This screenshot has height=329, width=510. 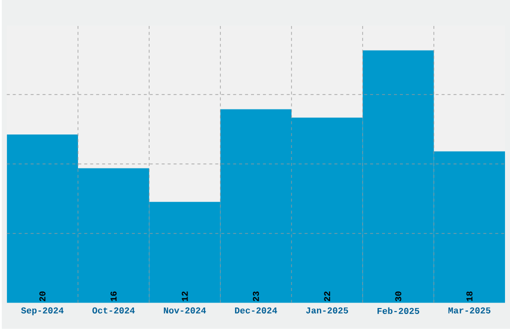 I want to click on x-tick-label: Mar-2025, so click(x=469, y=311).